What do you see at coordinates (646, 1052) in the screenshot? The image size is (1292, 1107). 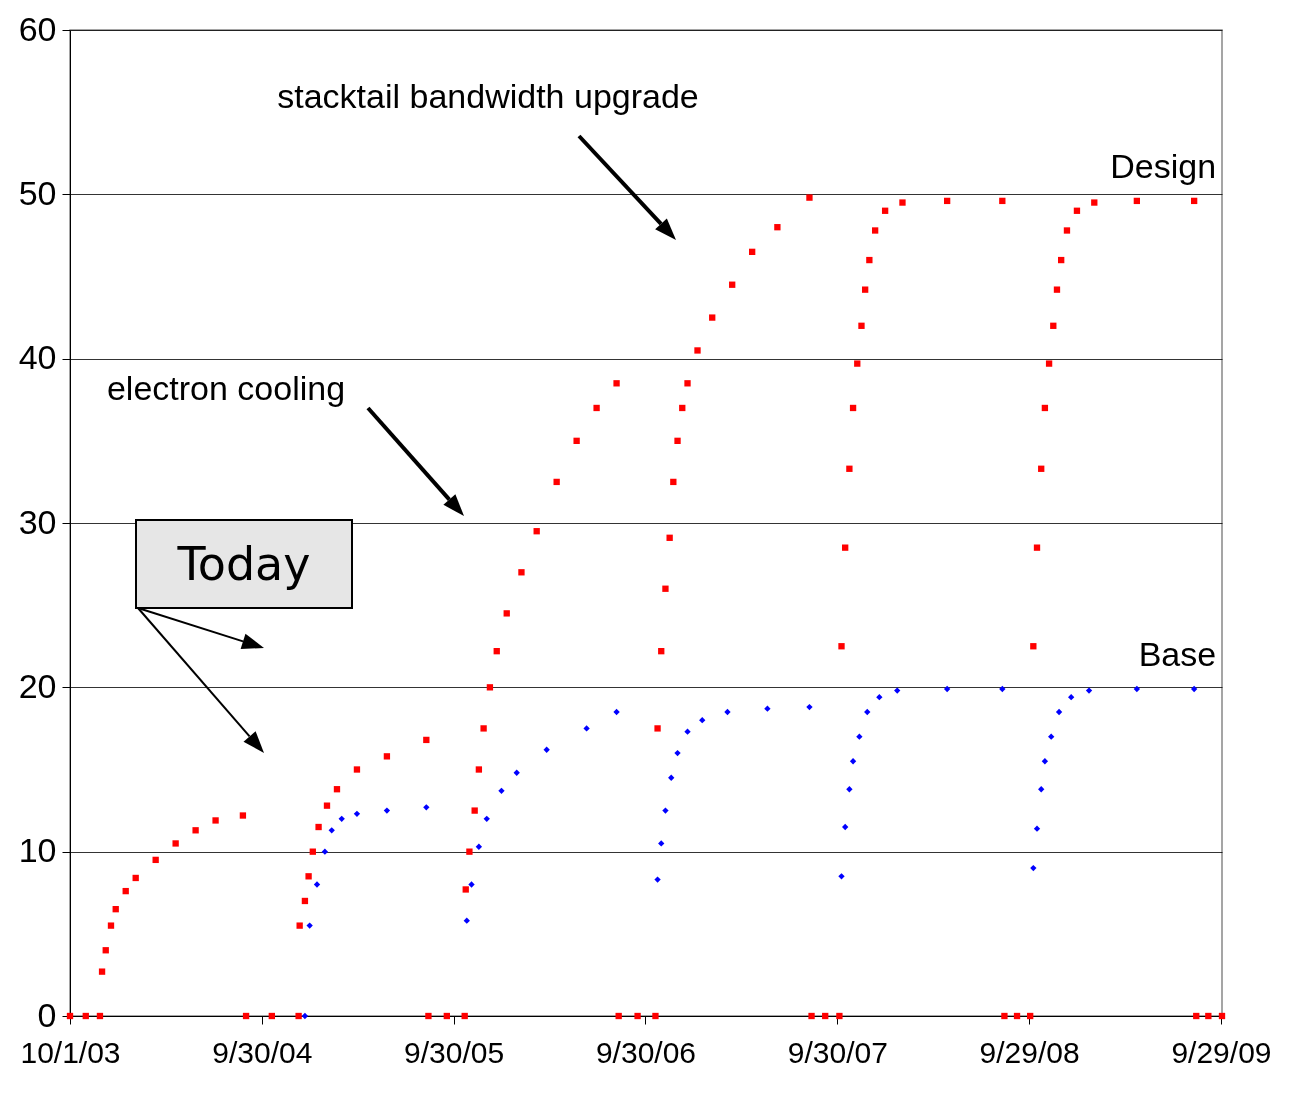 I see `x-tick-label: 9/30/06` at bounding box center [646, 1052].